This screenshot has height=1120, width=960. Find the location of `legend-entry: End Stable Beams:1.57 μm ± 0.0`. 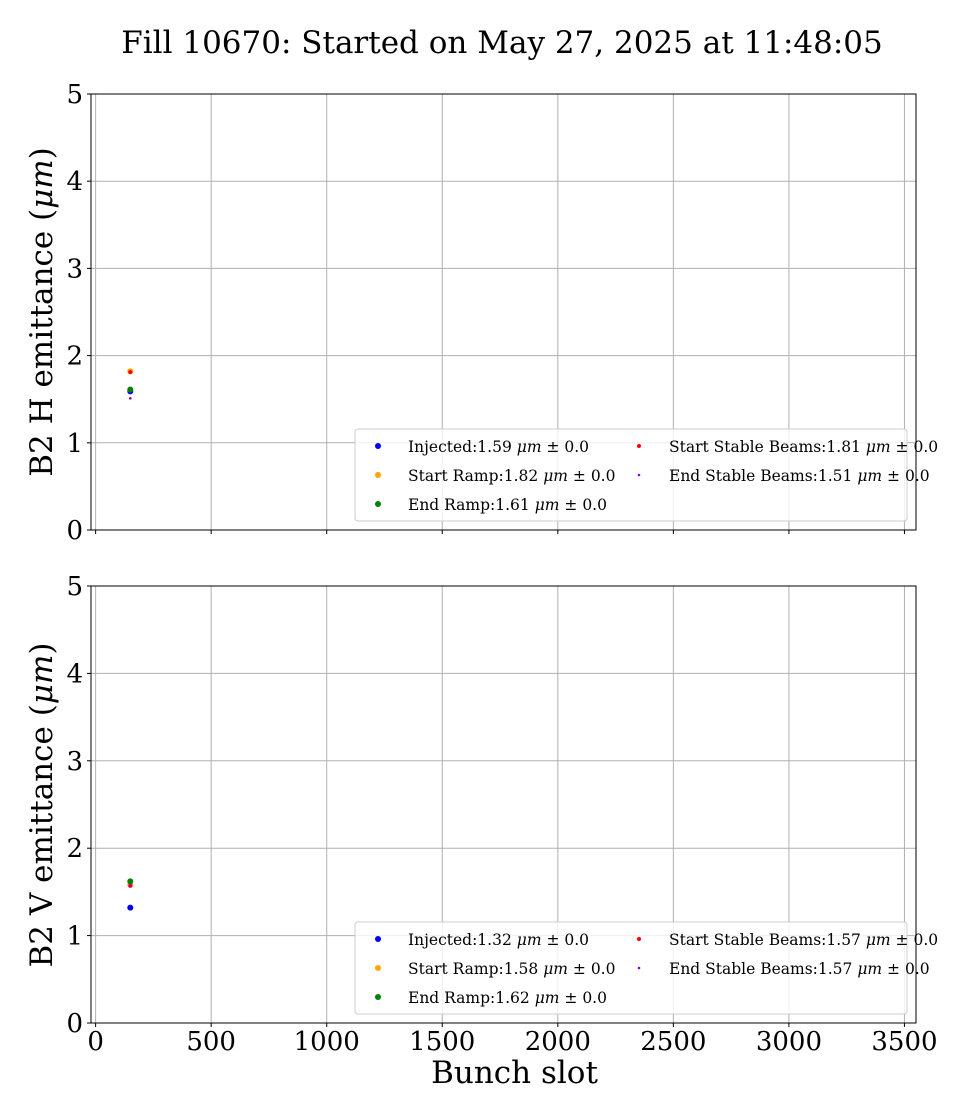

legend-entry: End Stable Beams:1.57 μm ± 0.0 is located at coordinates (799, 969).